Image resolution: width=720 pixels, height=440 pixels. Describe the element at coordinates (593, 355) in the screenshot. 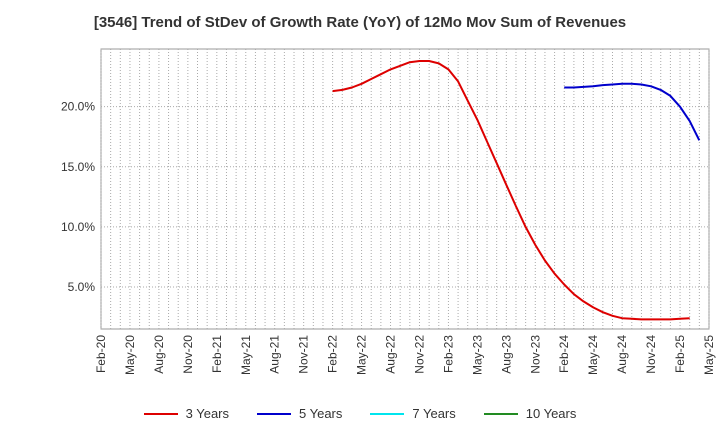

I see `x-tick-label: May-24` at that location.